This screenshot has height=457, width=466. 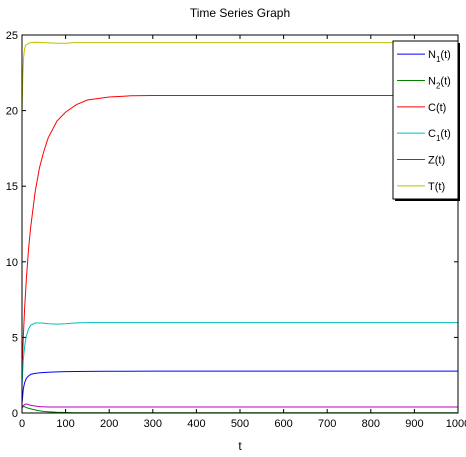 I want to click on chart-title: Time Series Graph, so click(x=240, y=13).